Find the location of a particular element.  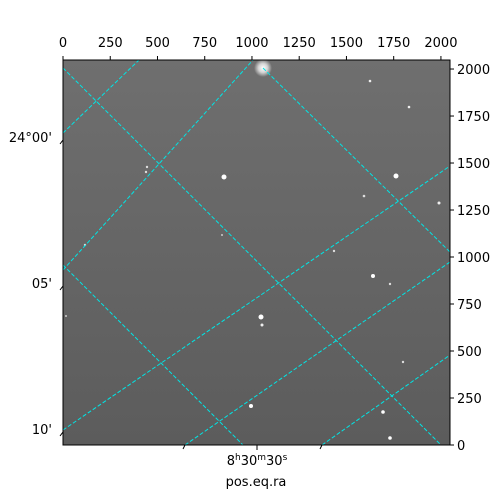

y-tick-label: 1750 is located at coordinates (473, 117).